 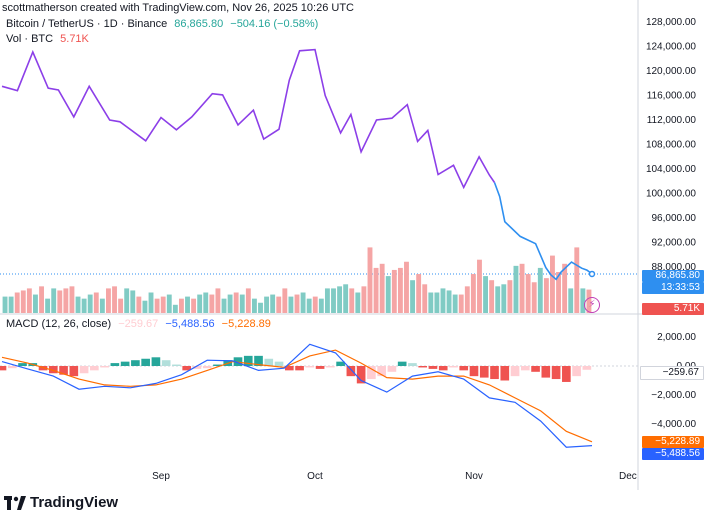 I want to click on price-axis-tick: 88,000.00, so click(x=674, y=267).